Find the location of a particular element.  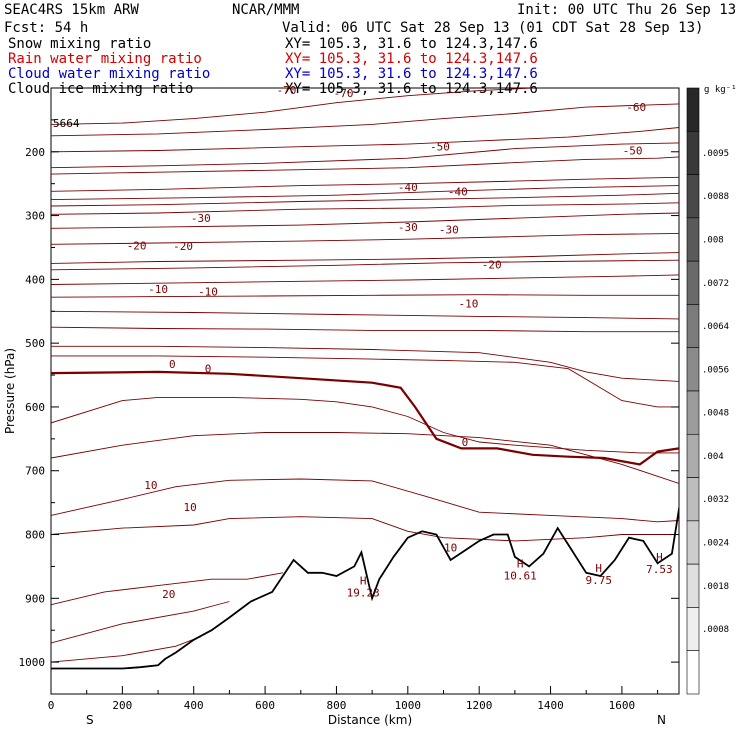

field-xy-snow: XY= 105.3, 31.6 to 124.3,147.6 is located at coordinates (411, 44).